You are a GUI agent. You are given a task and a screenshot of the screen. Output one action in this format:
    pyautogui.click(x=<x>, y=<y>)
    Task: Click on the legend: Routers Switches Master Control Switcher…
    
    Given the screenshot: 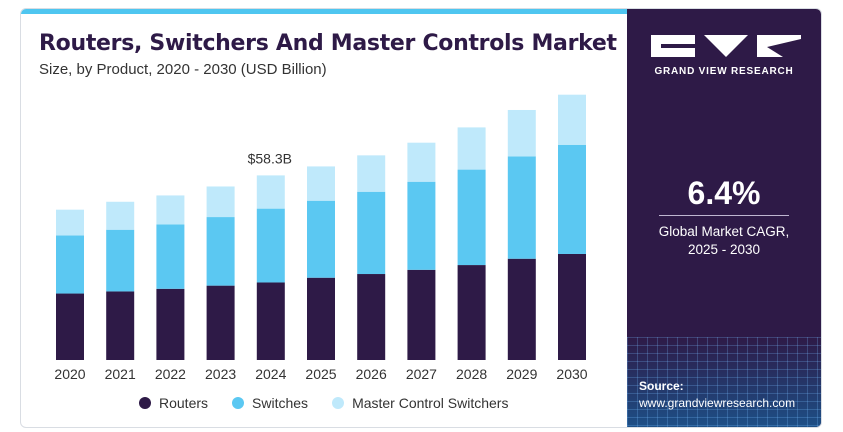 What is the action you would take?
    pyautogui.click(x=323, y=403)
    